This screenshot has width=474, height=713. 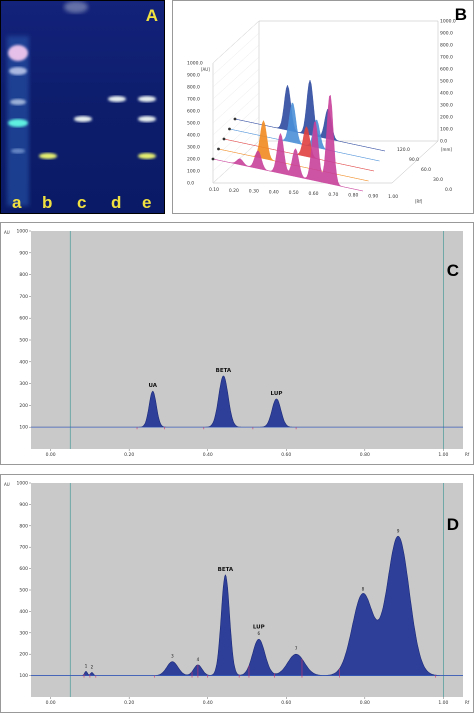 I want to click on tlc-plate-panel: a b c d e A, so click(x=82, y=107).